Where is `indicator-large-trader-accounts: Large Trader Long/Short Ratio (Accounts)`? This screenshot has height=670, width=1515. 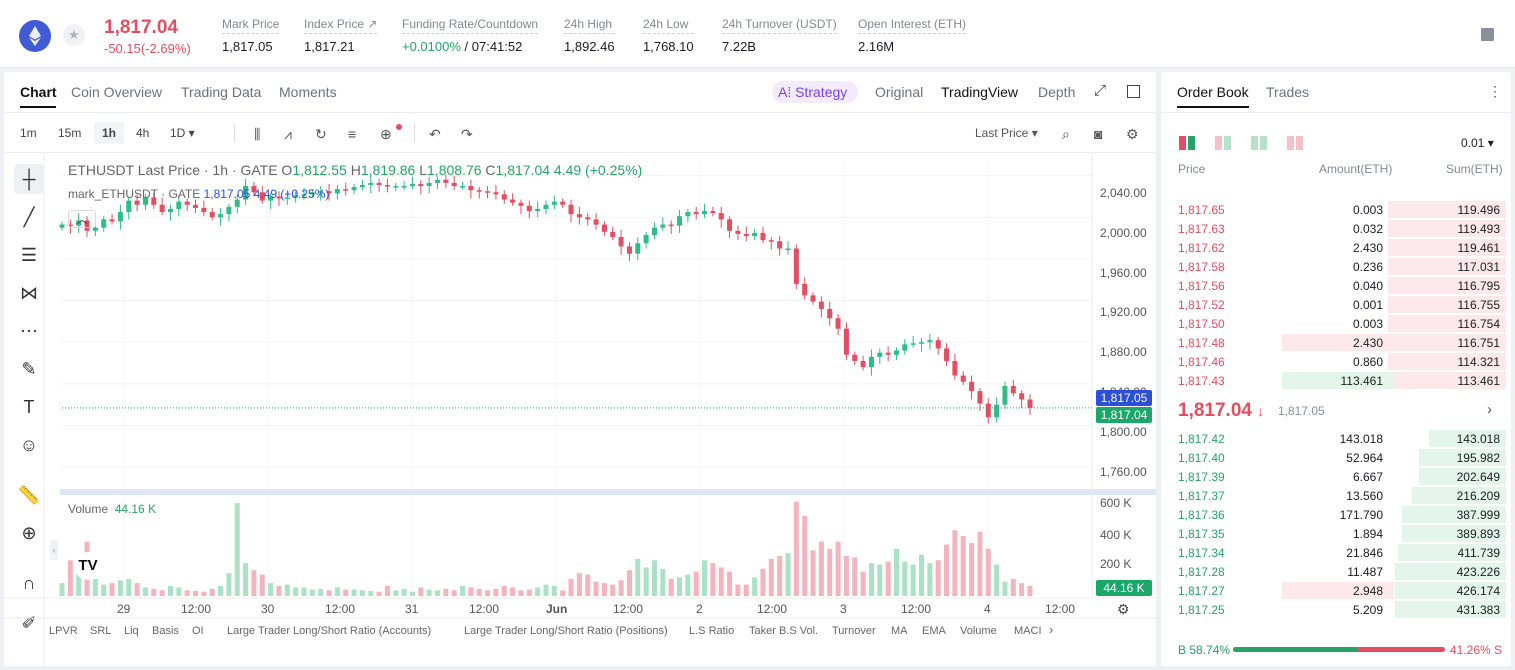
indicator-large-trader-accounts: Large Trader Long/Short Ratio (Accounts) is located at coordinates (329, 631).